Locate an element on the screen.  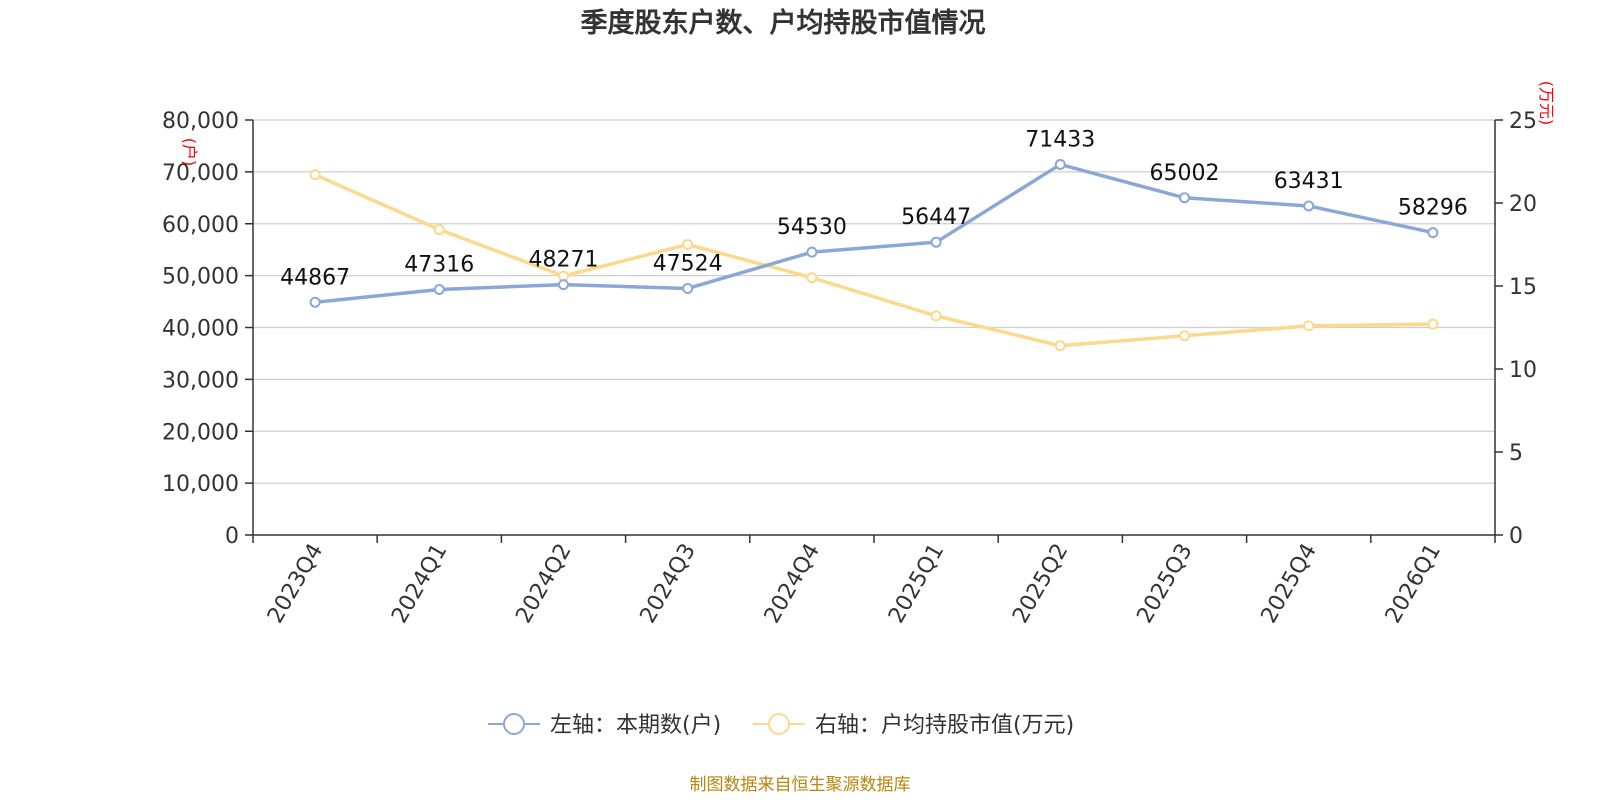
left-tick-label: 50,000 is located at coordinates (200, 277).